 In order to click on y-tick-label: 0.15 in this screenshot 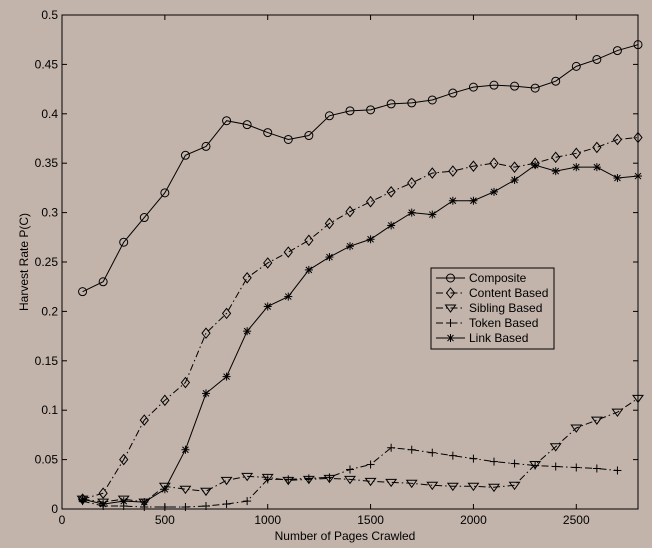, I will do `click(47, 361)`.